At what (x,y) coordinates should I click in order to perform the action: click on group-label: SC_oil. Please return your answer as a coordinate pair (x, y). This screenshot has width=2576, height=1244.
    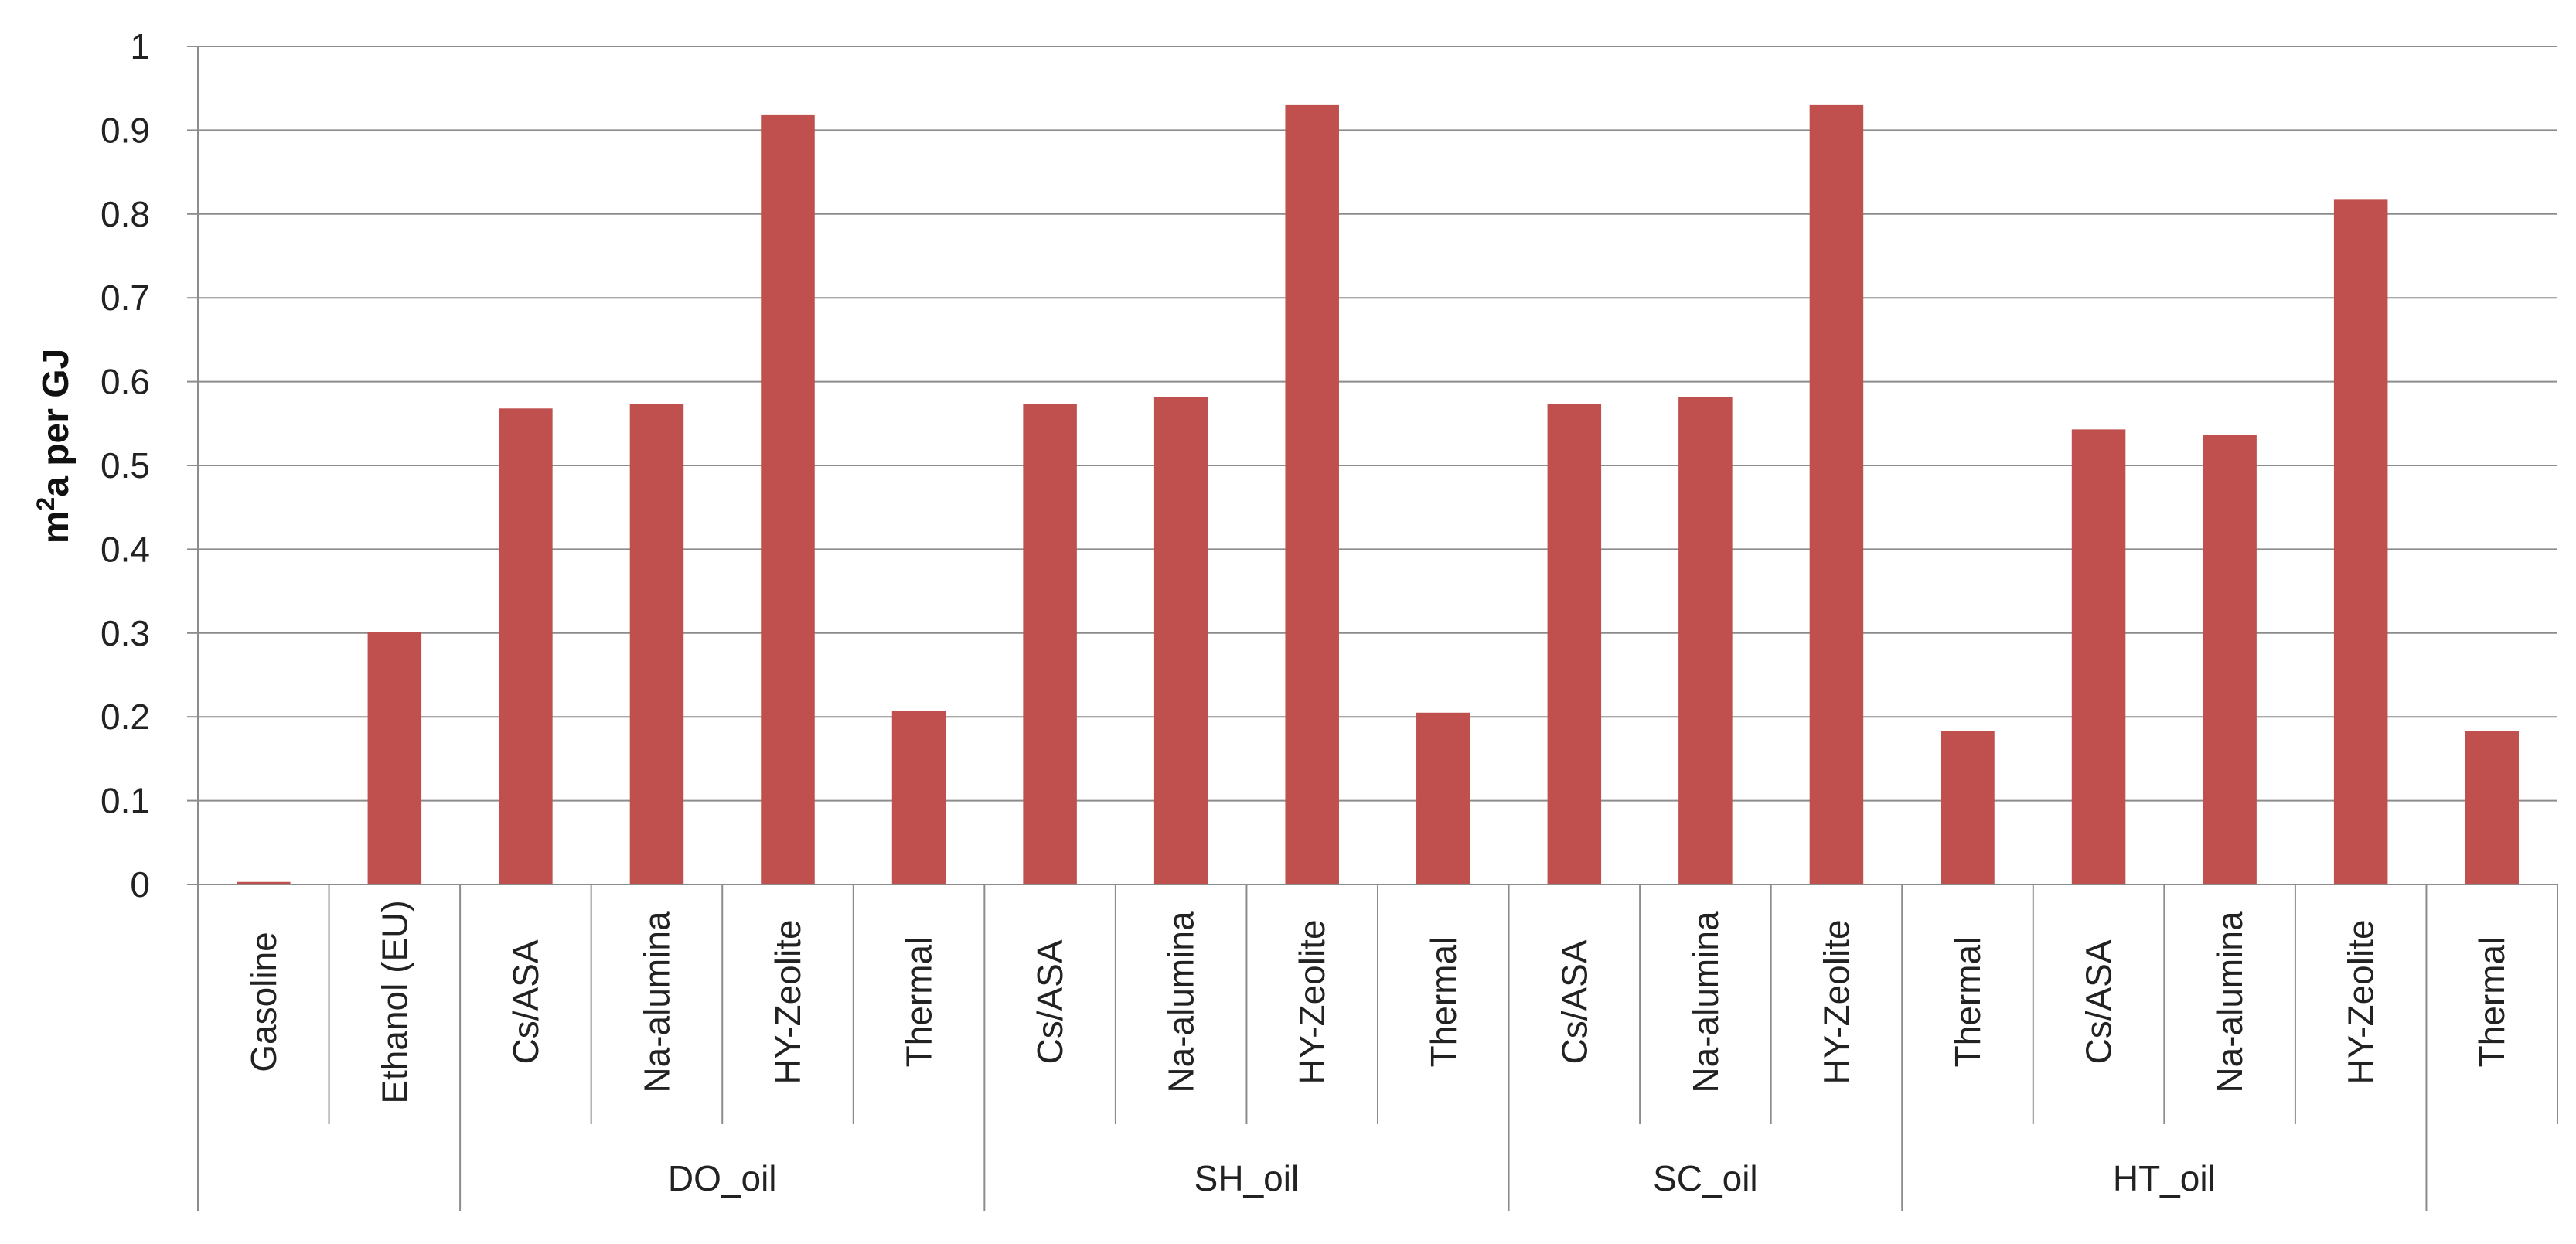
    Looking at the image, I should click on (1705, 1178).